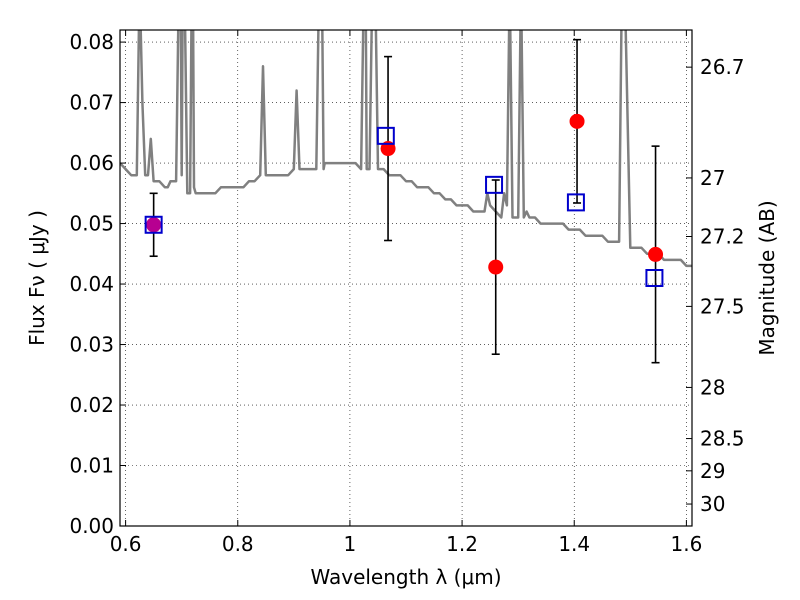 The image size is (800, 600). I want to click on overlap-point, so click(154, 225).